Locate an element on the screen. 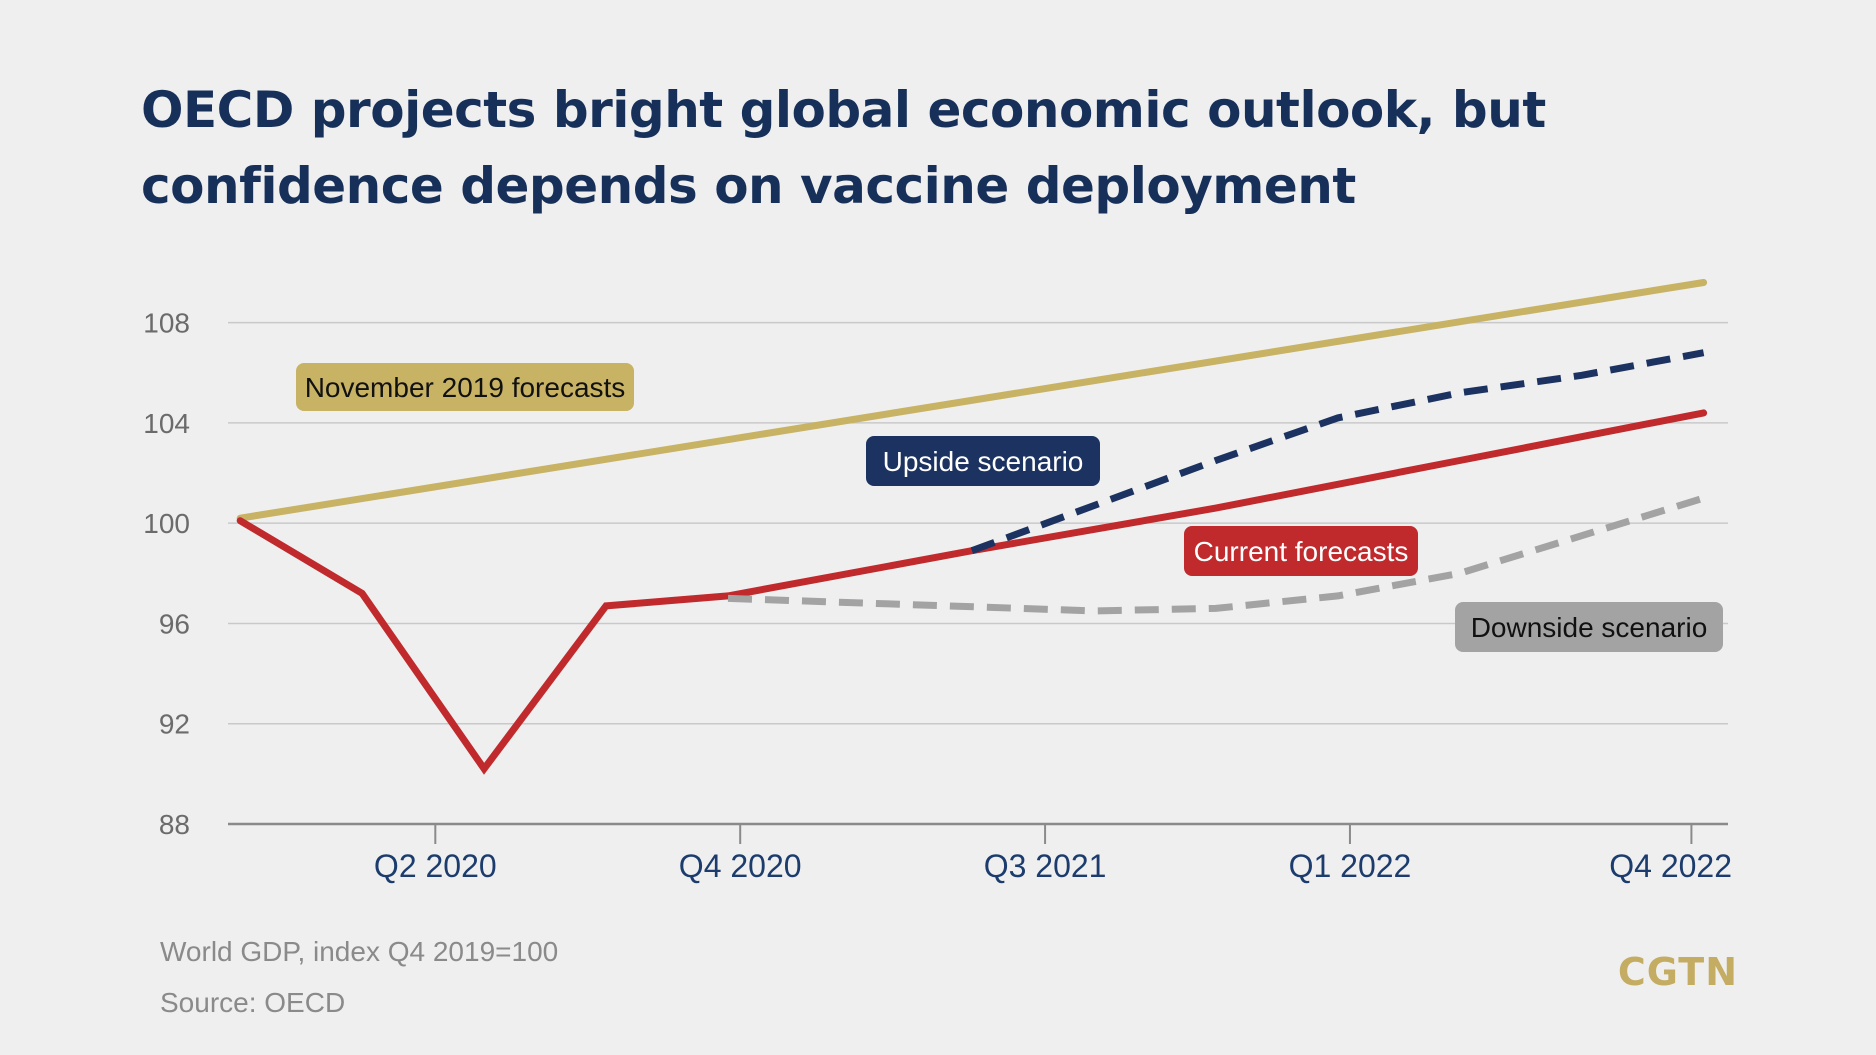 Image resolution: width=1876 pixels, height=1055 pixels. series-label-text: Current forecasts is located at coordinates (1301, 551).